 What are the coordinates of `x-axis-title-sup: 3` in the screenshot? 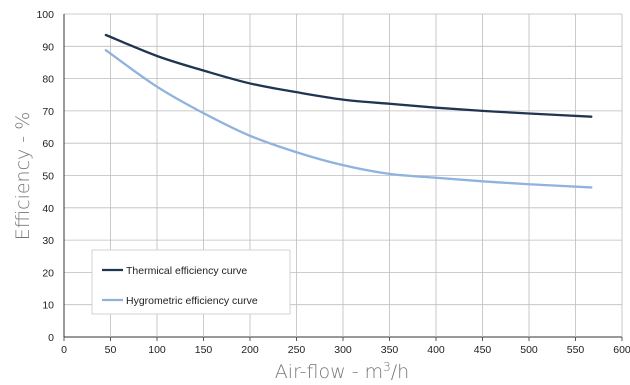 It's located at (387, 367).